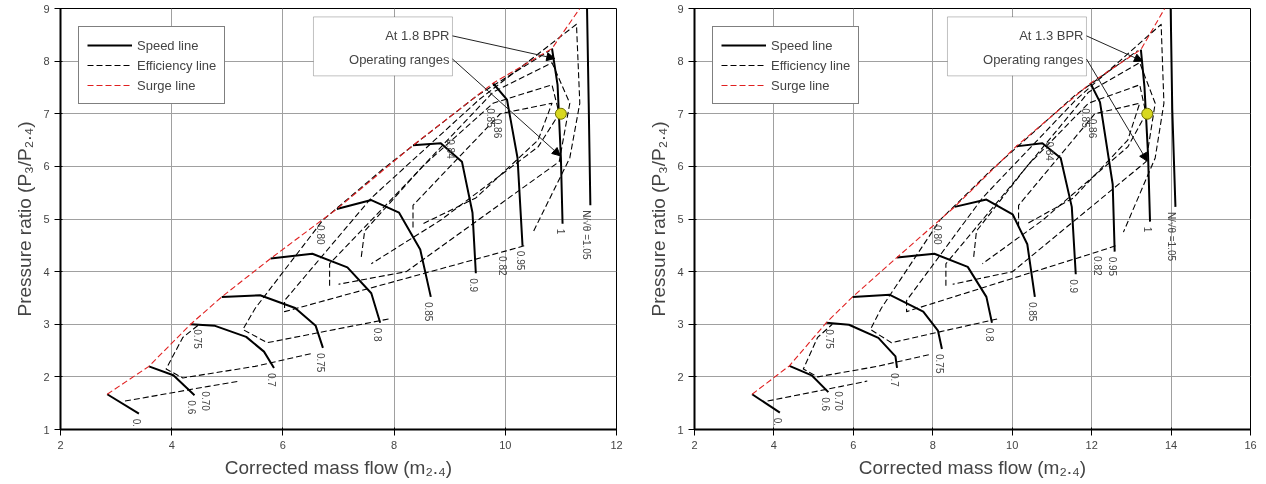  I want to click on annotation: At 1.3 BPR, so click(1051, 36).